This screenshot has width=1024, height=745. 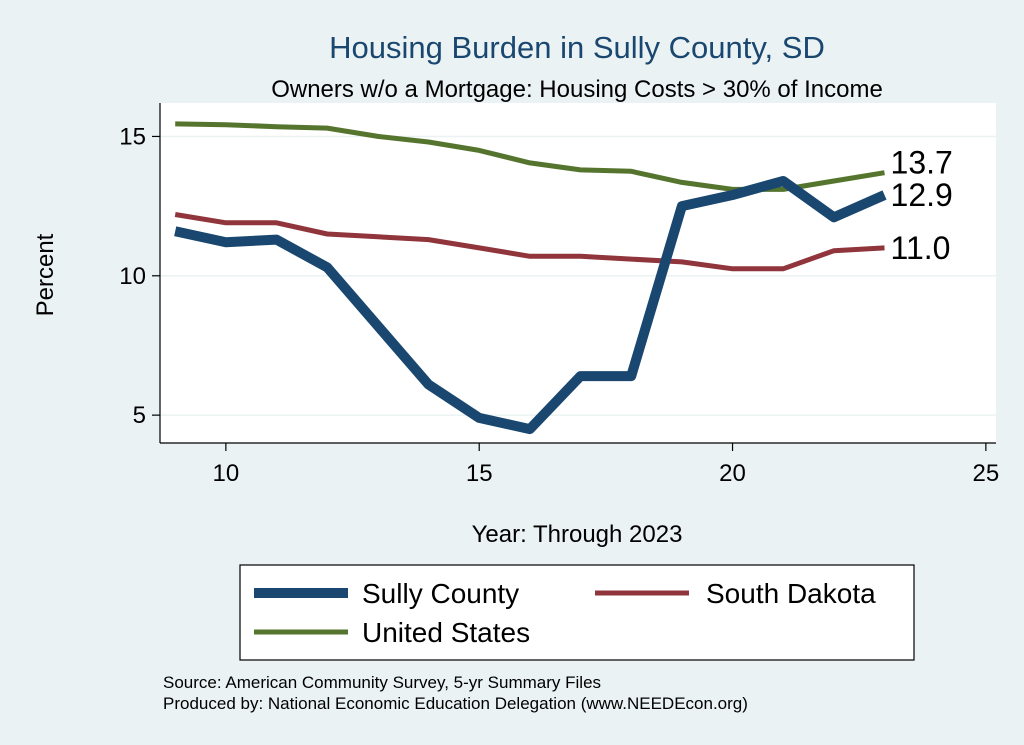 What do you see at coordinates (577, 47) in the screenshot?
I see `chart-title: Housing Burden in Sully County, SD` at bounding box center [577, 47].